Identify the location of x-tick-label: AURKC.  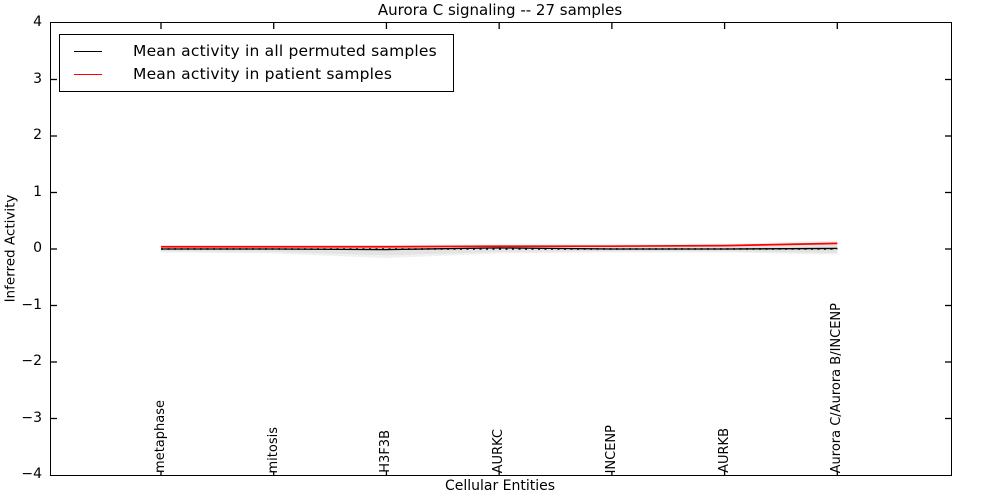
(499, 450).